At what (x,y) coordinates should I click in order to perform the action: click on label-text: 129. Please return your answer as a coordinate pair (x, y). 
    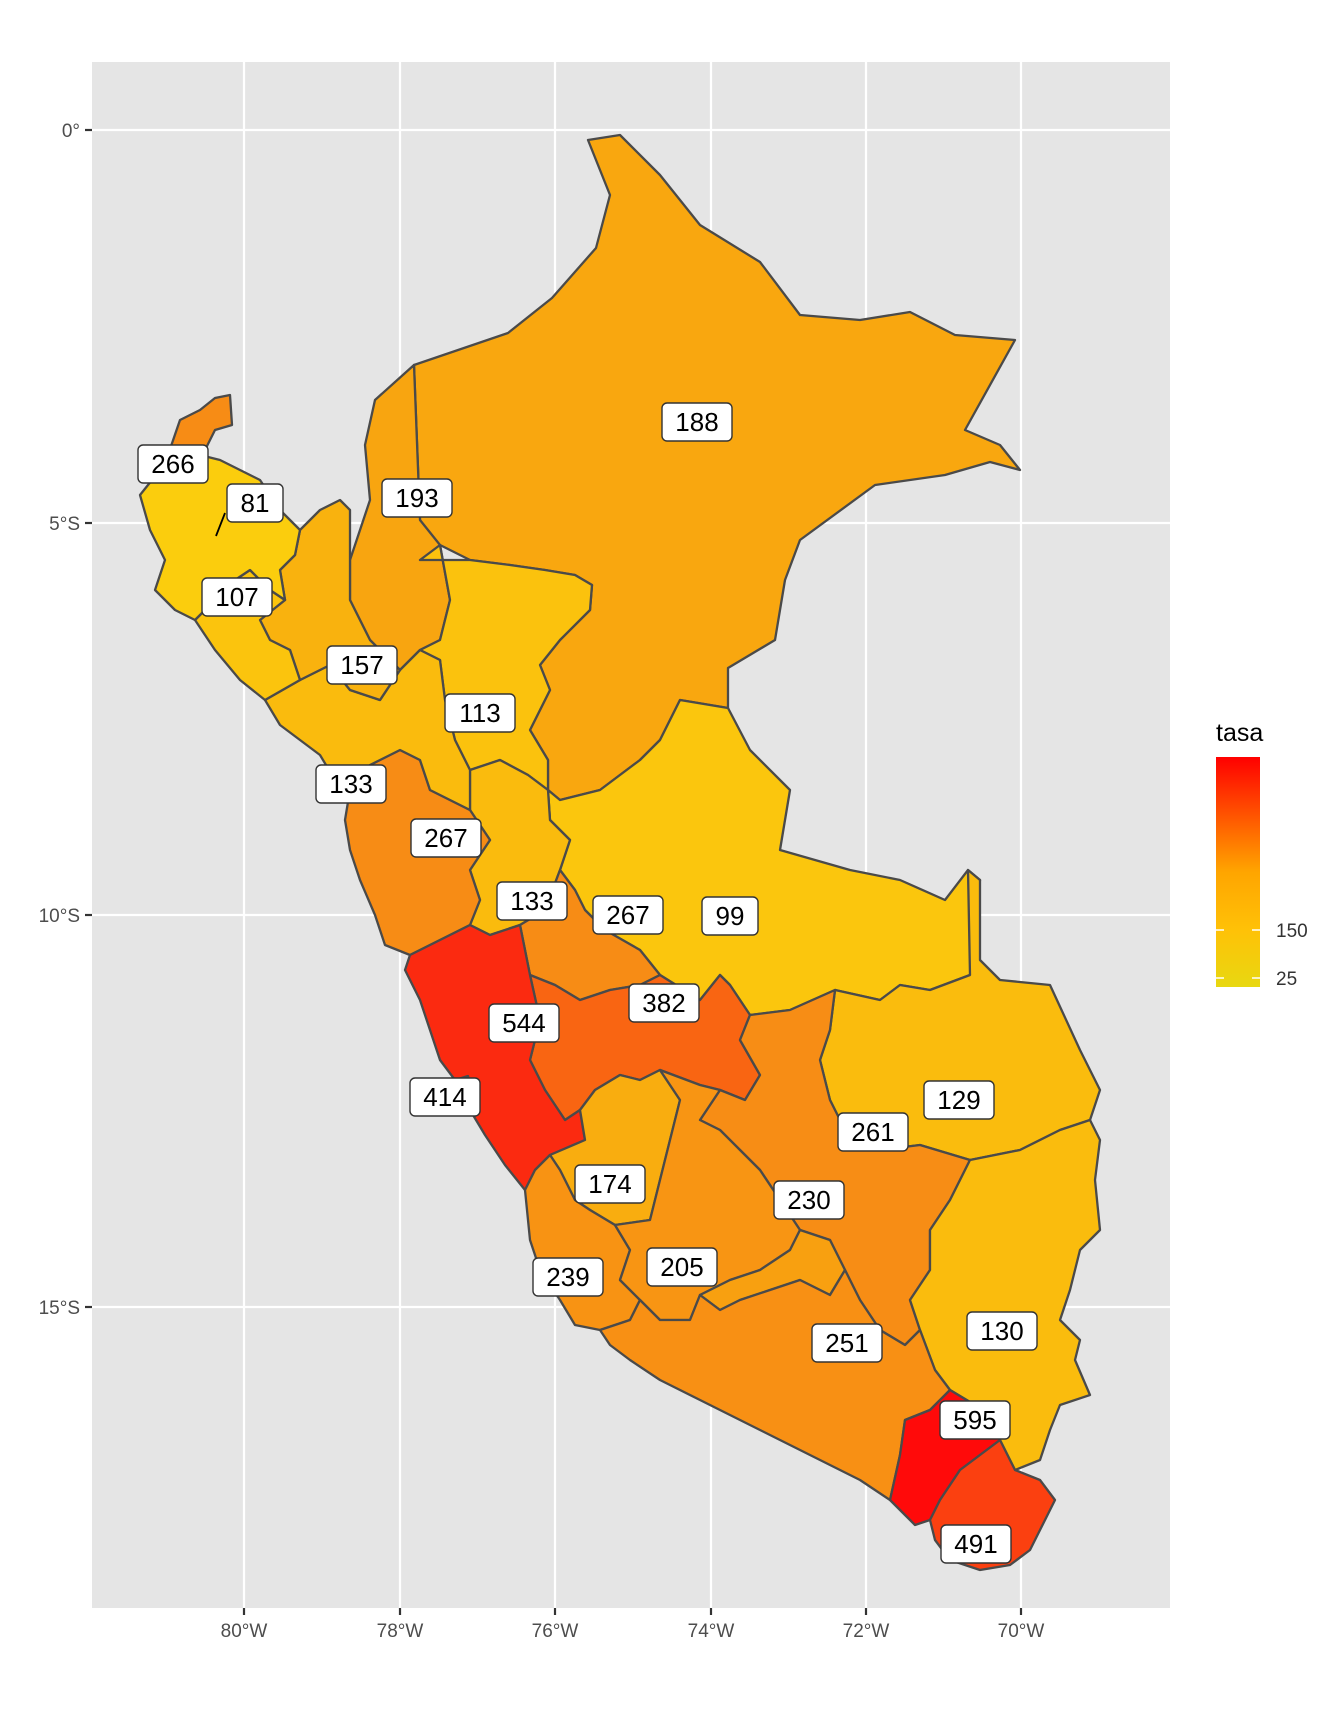
    Looking at the image, I should click on (958, 1100).